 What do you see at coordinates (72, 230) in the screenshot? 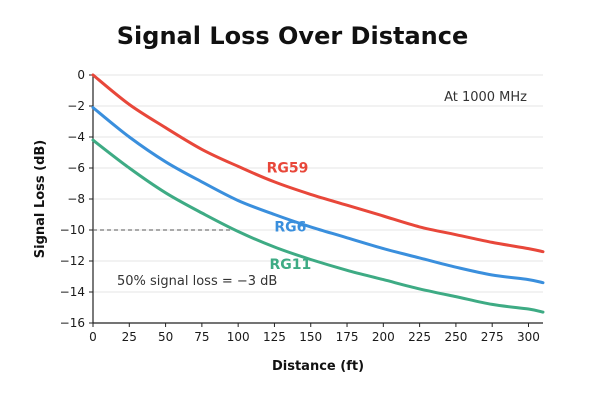
I see `y-tick-label: −10` at bounding box center [72, 230].